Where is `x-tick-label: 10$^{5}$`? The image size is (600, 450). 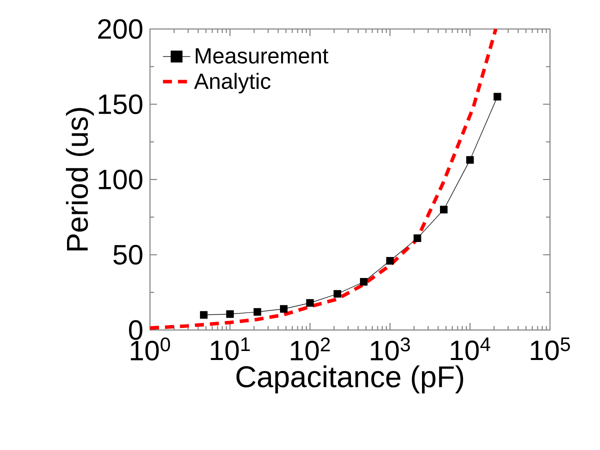 x-tick-label: 10$^{5}$ is located at coordinates (550, 349).